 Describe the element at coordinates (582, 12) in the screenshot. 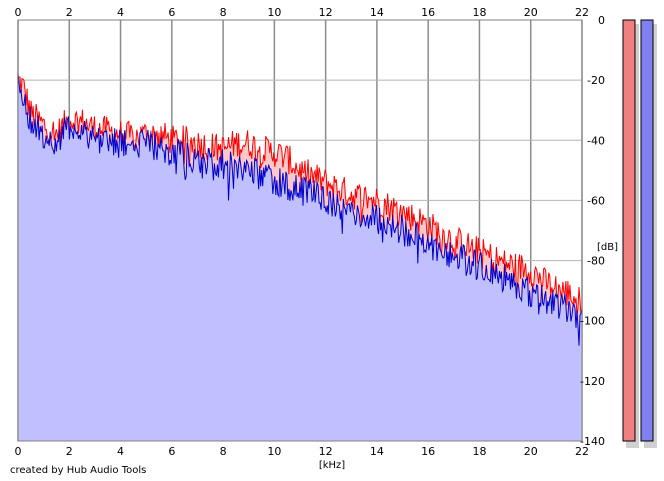

I see `x-tick-label-top: 22` at that location.